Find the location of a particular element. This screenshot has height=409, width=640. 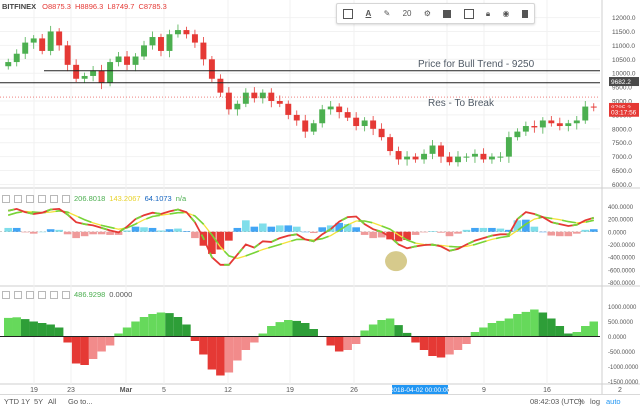

range-all: All is located at coordinates (52, 401).